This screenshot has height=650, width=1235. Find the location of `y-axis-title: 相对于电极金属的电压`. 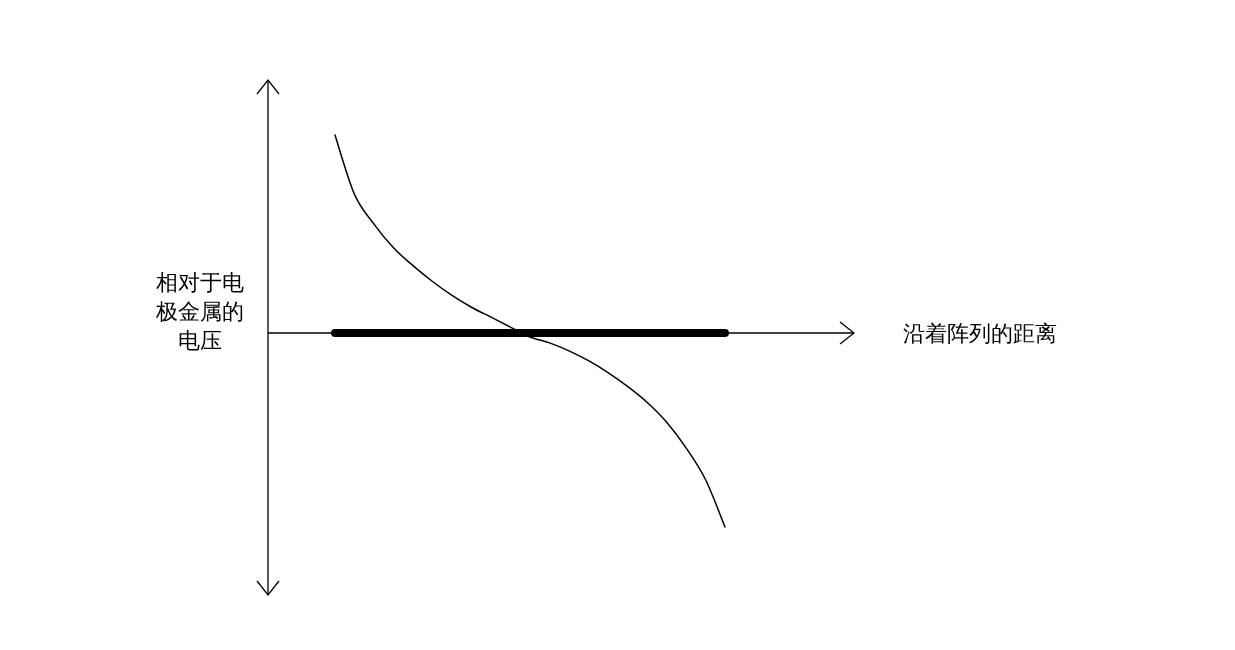

y-axis-title: 相对于电极金属的电压 is located at coordinates (200, 312).